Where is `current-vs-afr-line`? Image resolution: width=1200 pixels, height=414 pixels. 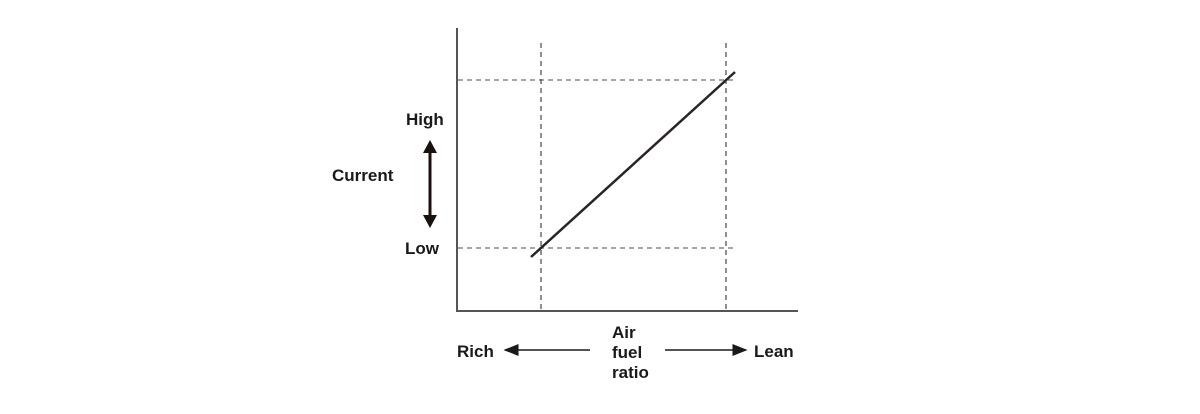 current-vs-afr-line is located at coordinates (633, 164).